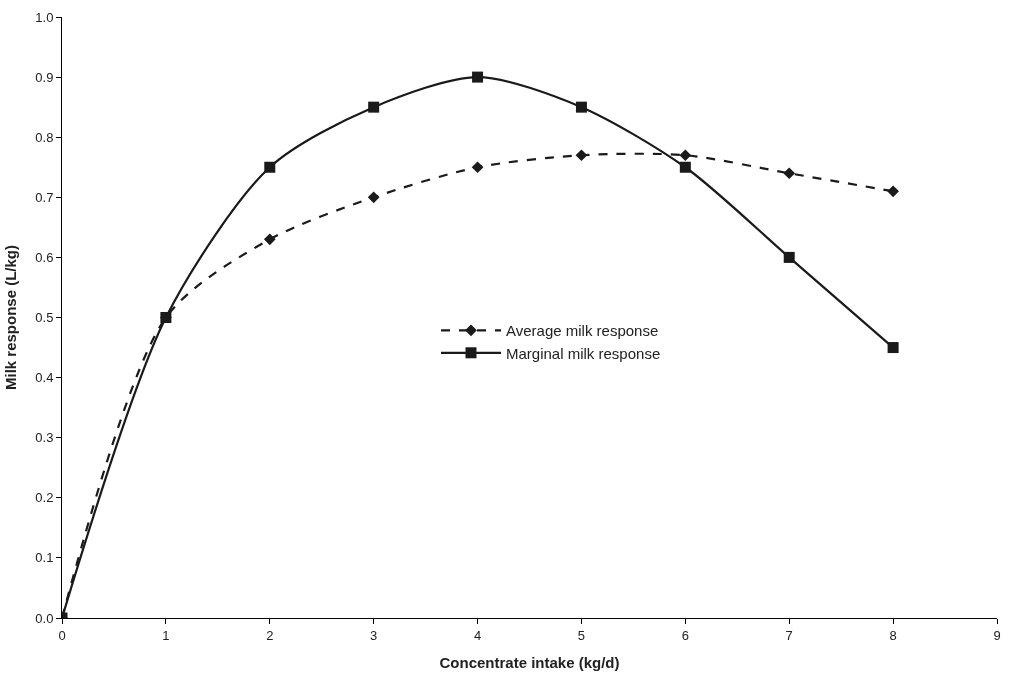  Describe the element at coordinates (44, 137) in the screenshot. I see `y-tick-label: 0.8` at that location.